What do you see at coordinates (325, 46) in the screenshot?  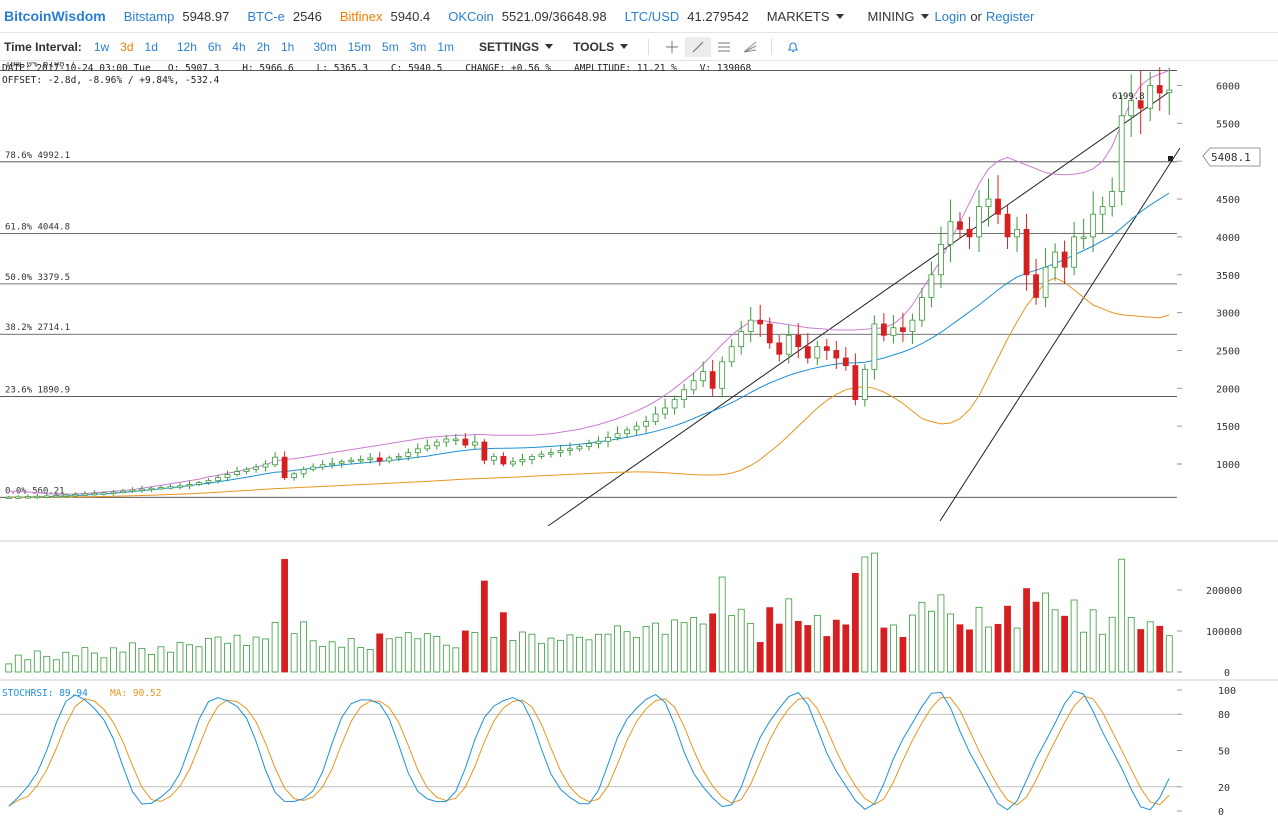 I see `interval-30m: 30m` at bounding box center [325, 46].